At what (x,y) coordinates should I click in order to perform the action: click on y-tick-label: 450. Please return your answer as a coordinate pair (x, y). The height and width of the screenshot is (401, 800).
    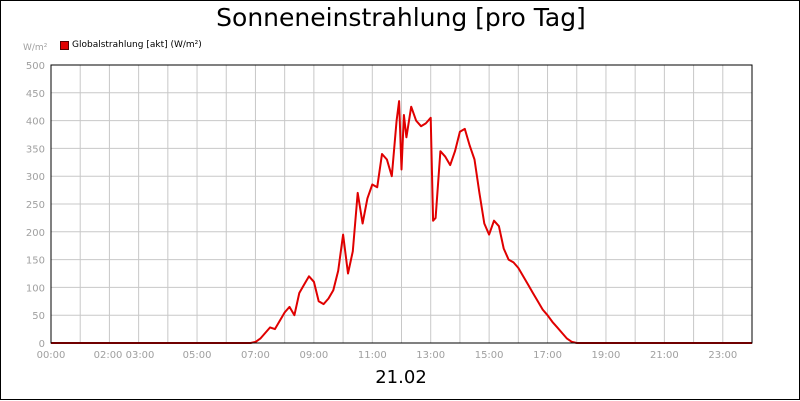
    Looking at the image, I should click on (35, 94).